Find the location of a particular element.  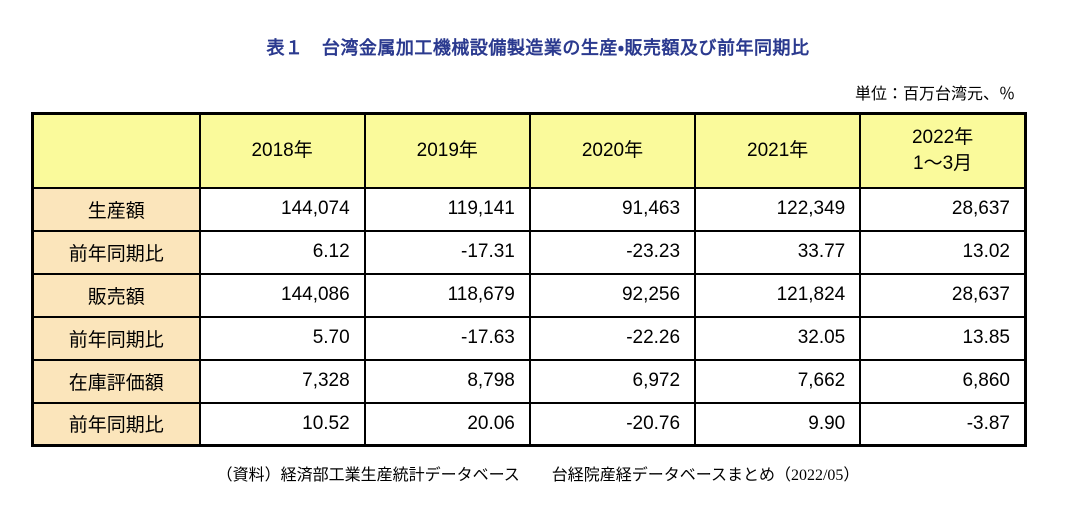

table-row: 前年同期比 6.12 -17.31 -23.23 33.77 13.02 is located at coordinates (529, 252).